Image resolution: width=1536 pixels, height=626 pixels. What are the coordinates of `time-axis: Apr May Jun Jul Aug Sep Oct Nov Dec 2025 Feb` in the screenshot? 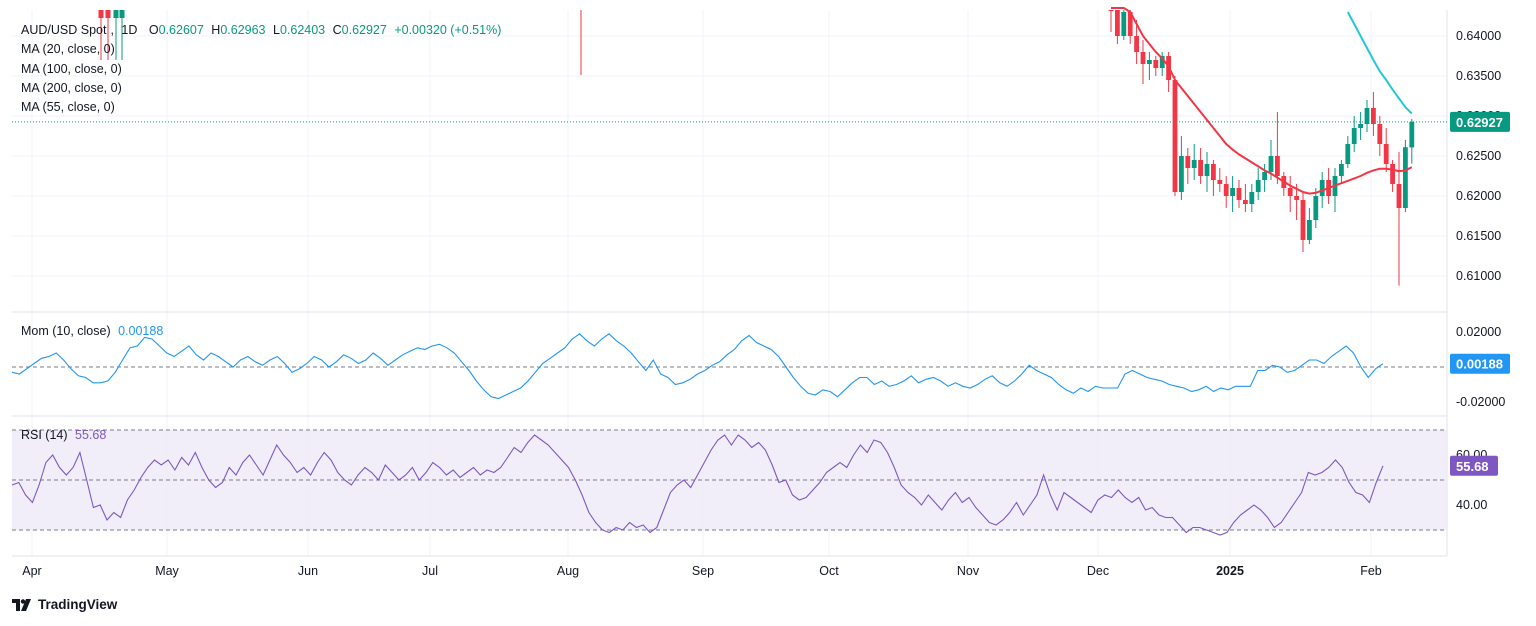 It's located at (702, 571).